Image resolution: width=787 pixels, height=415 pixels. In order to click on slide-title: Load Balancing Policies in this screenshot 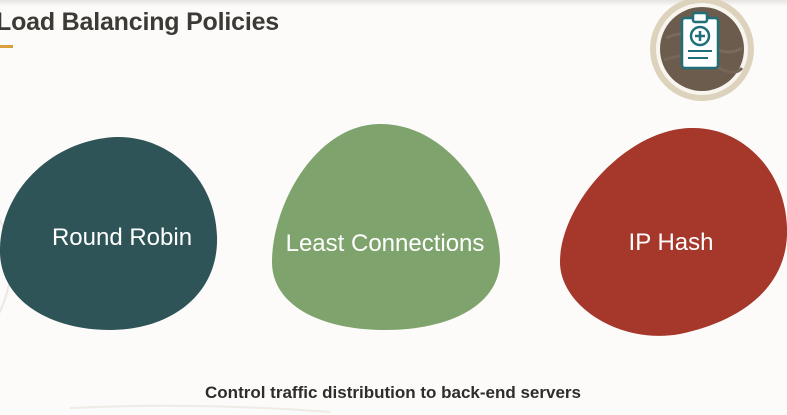, I will do `click(139, 22)`.